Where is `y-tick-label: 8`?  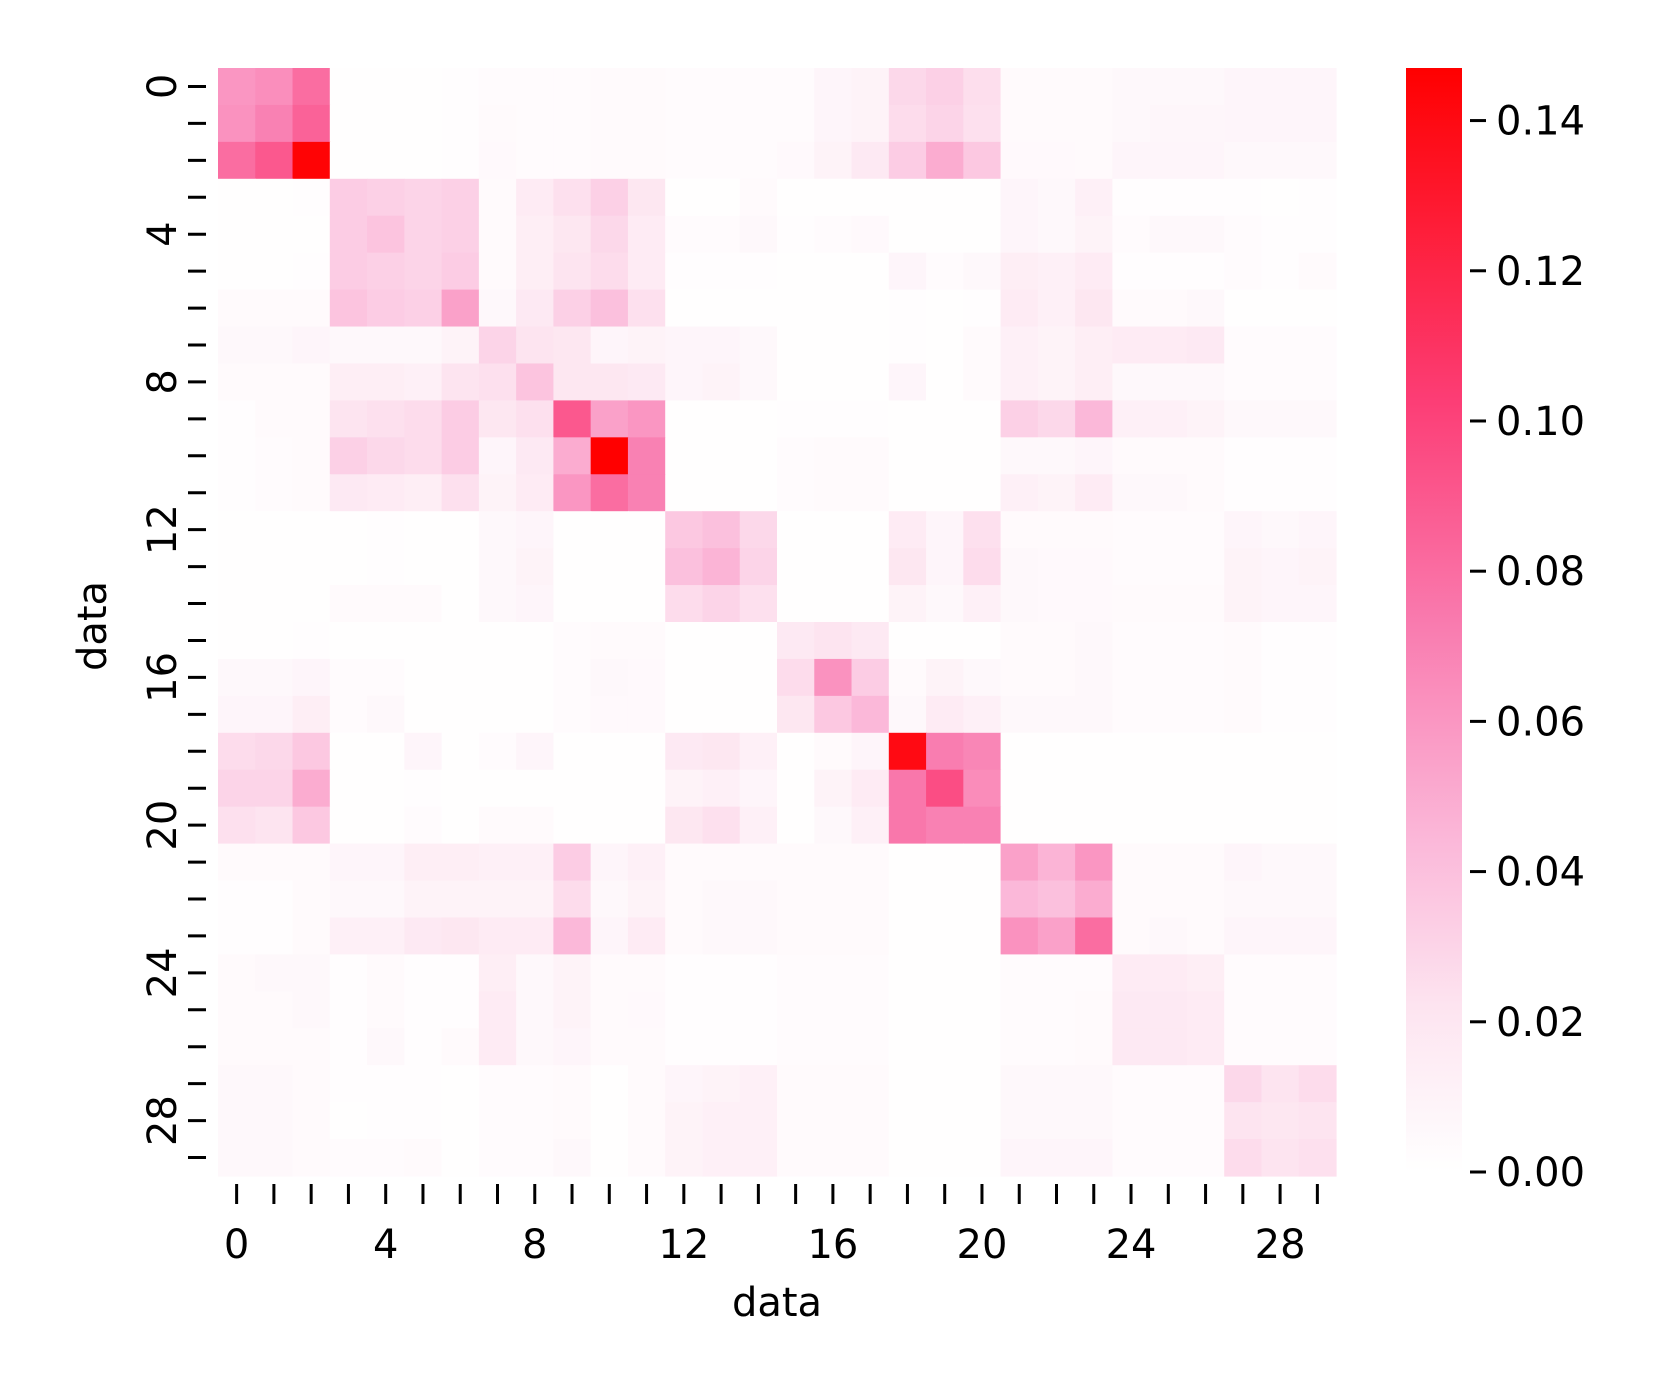
y-tick-label: 8 is located at coordinates (163, 381).